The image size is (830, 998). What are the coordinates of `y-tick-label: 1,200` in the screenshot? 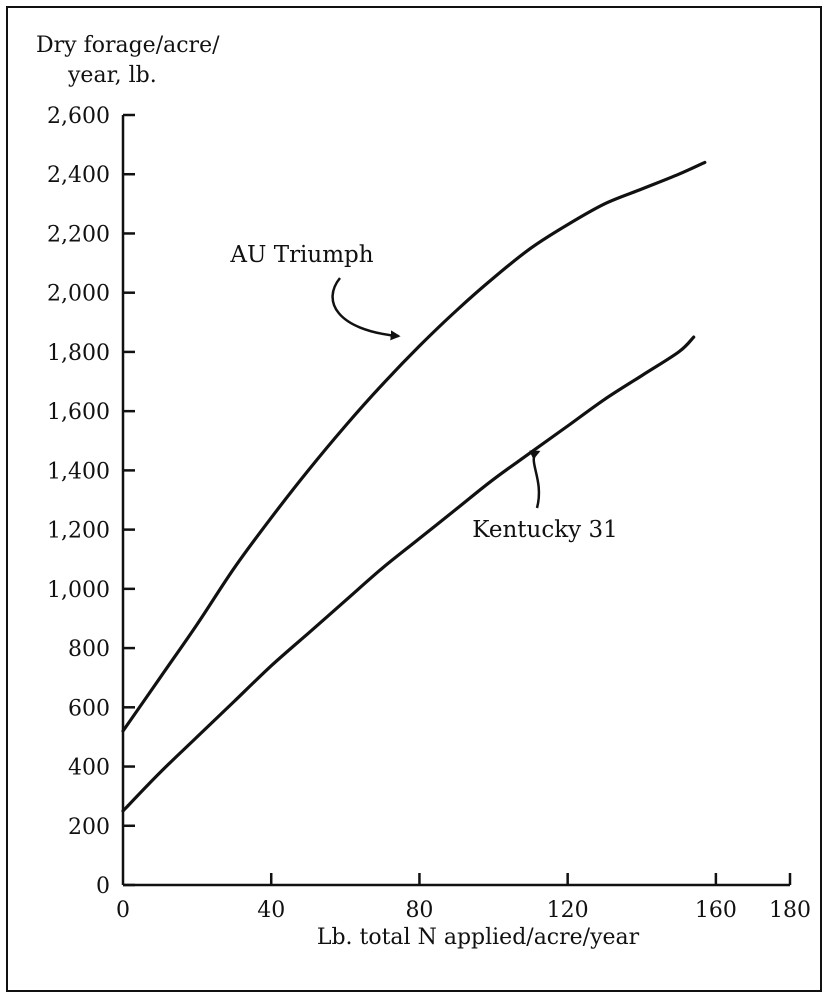 It's located at (78, 531).